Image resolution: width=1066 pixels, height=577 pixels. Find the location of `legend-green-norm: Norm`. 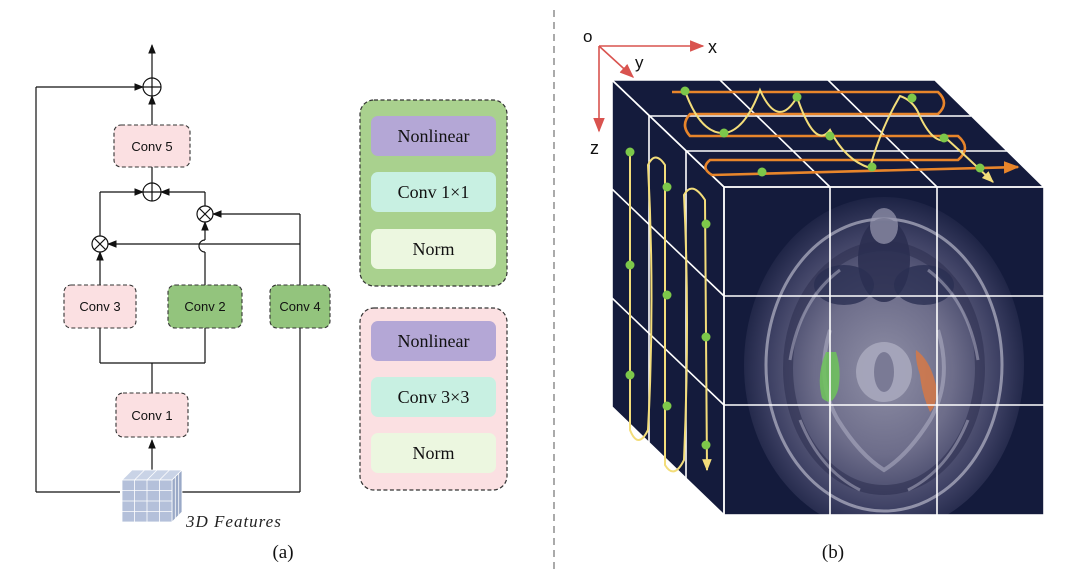

legend-green-norm: Norm is located at coordinates (434, 249).